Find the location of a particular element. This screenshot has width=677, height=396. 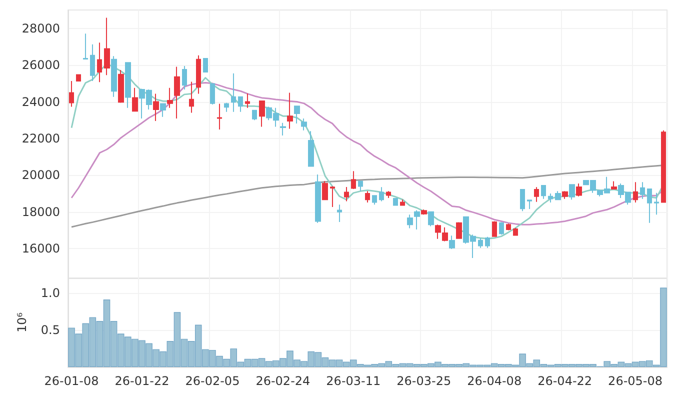

x-tick-label: 26-02-05 is located at coordinates (212, 381).